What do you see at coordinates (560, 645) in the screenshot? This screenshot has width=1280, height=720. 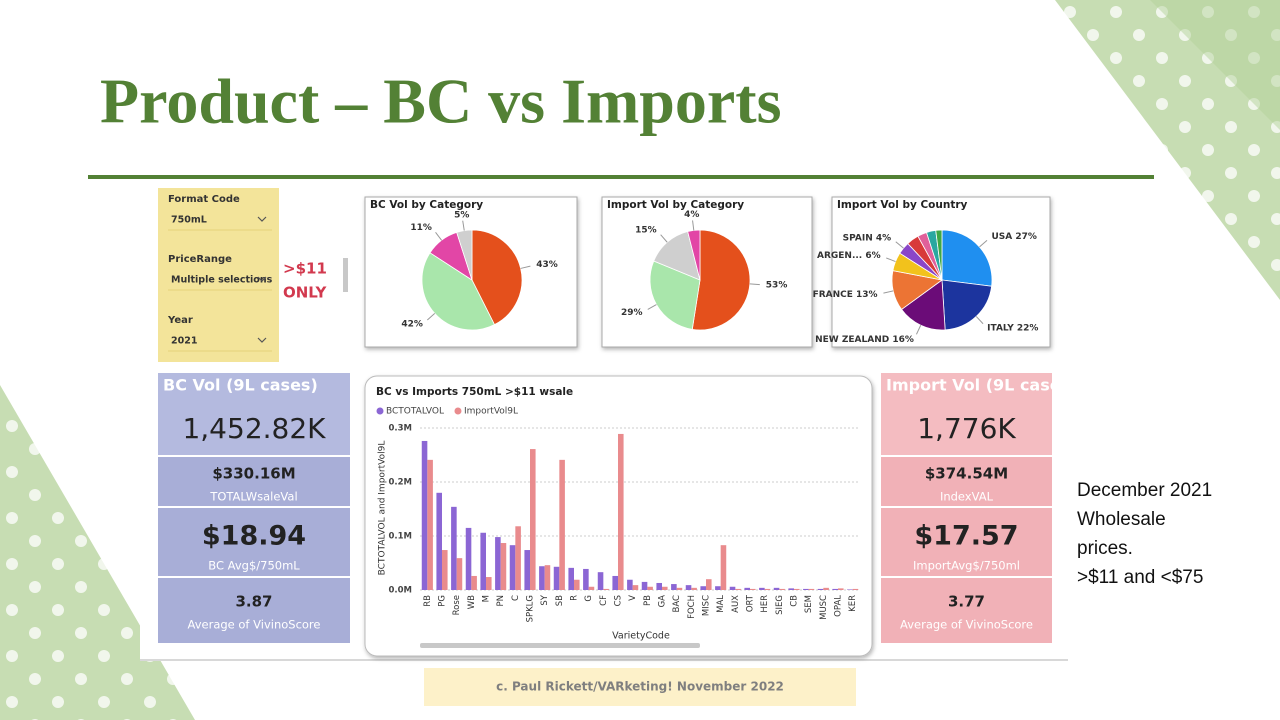 I see `scrollbar` at bounding box center [560, 645].